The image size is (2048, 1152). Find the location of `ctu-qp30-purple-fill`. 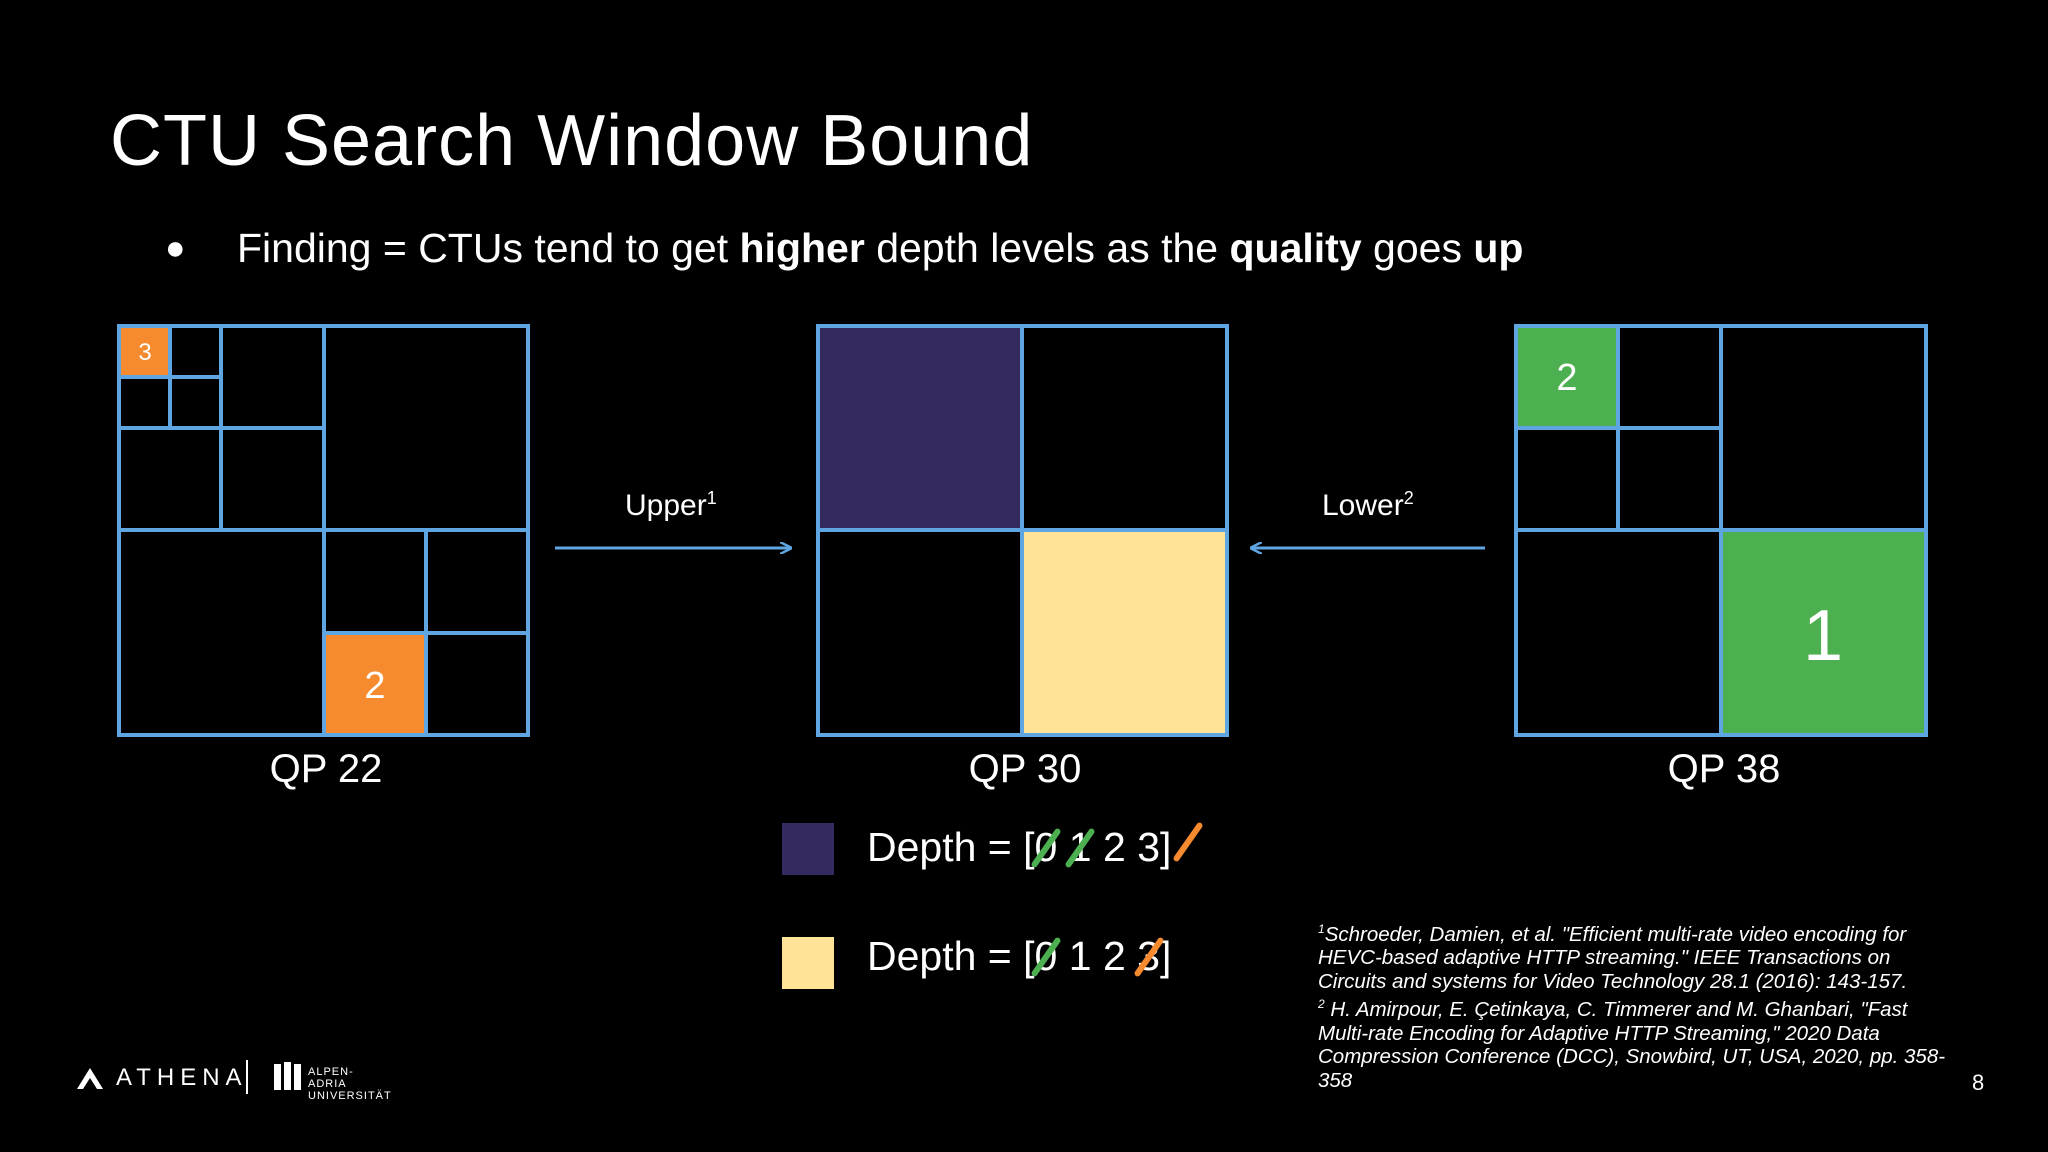

ctu-qp30-purple-fill is located at coordinates (920, 428).